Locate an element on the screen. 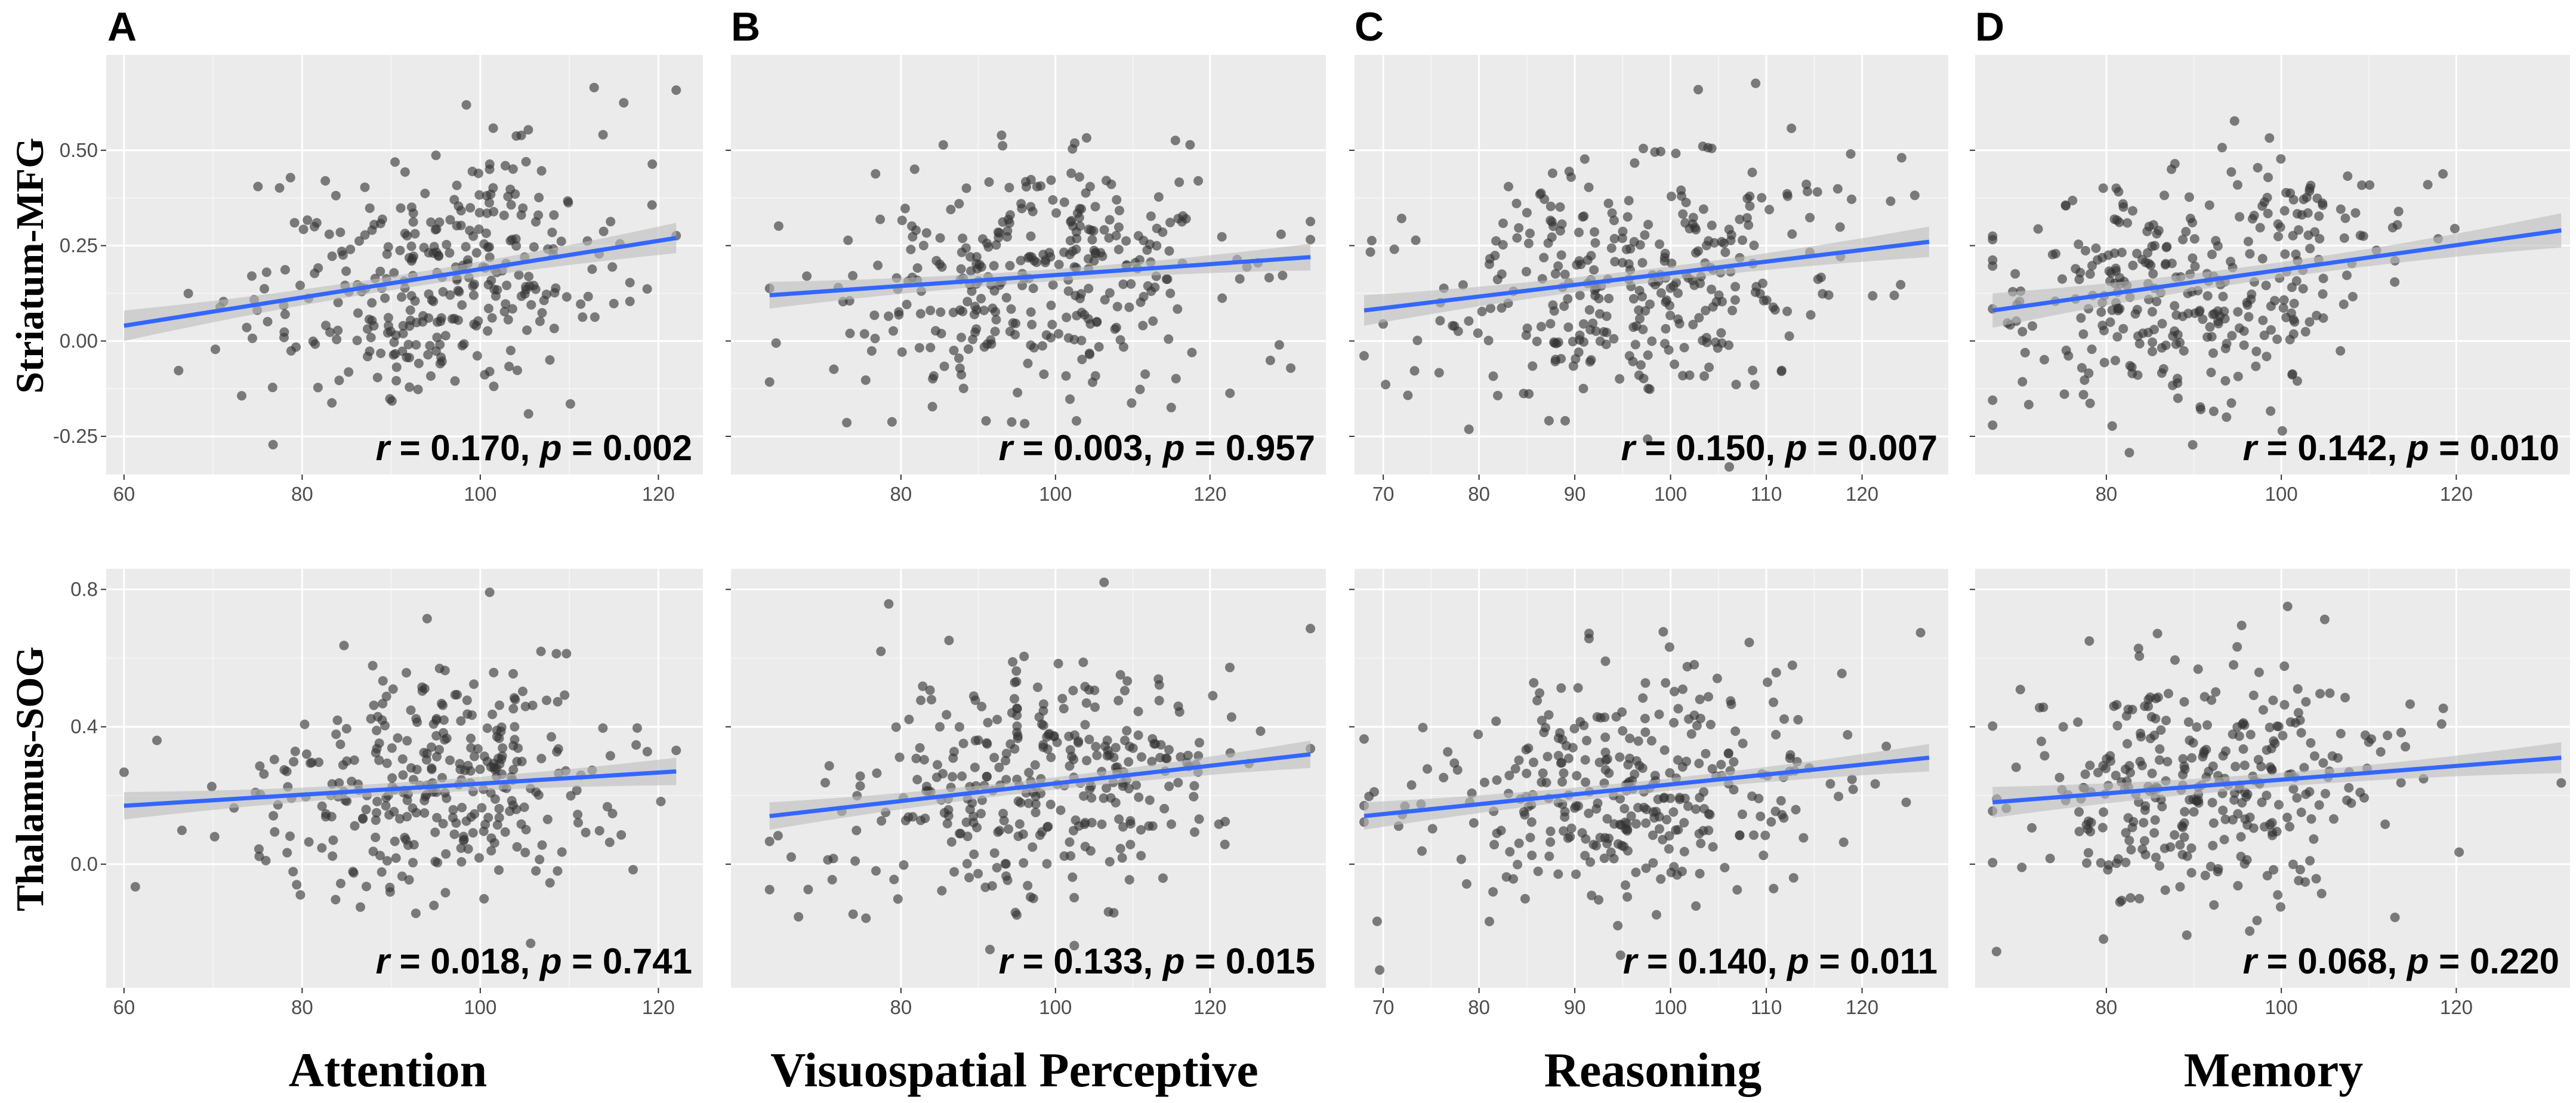 The height and width of the screenshot is (1103, 2576). x-tick-label: 70 is located at coordinates (1383, 494).